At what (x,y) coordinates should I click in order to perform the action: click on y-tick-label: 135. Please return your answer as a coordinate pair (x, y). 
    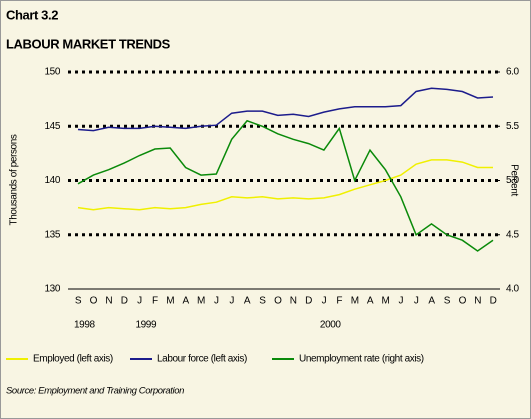
    Looking at the image, I should click on (53, 234).